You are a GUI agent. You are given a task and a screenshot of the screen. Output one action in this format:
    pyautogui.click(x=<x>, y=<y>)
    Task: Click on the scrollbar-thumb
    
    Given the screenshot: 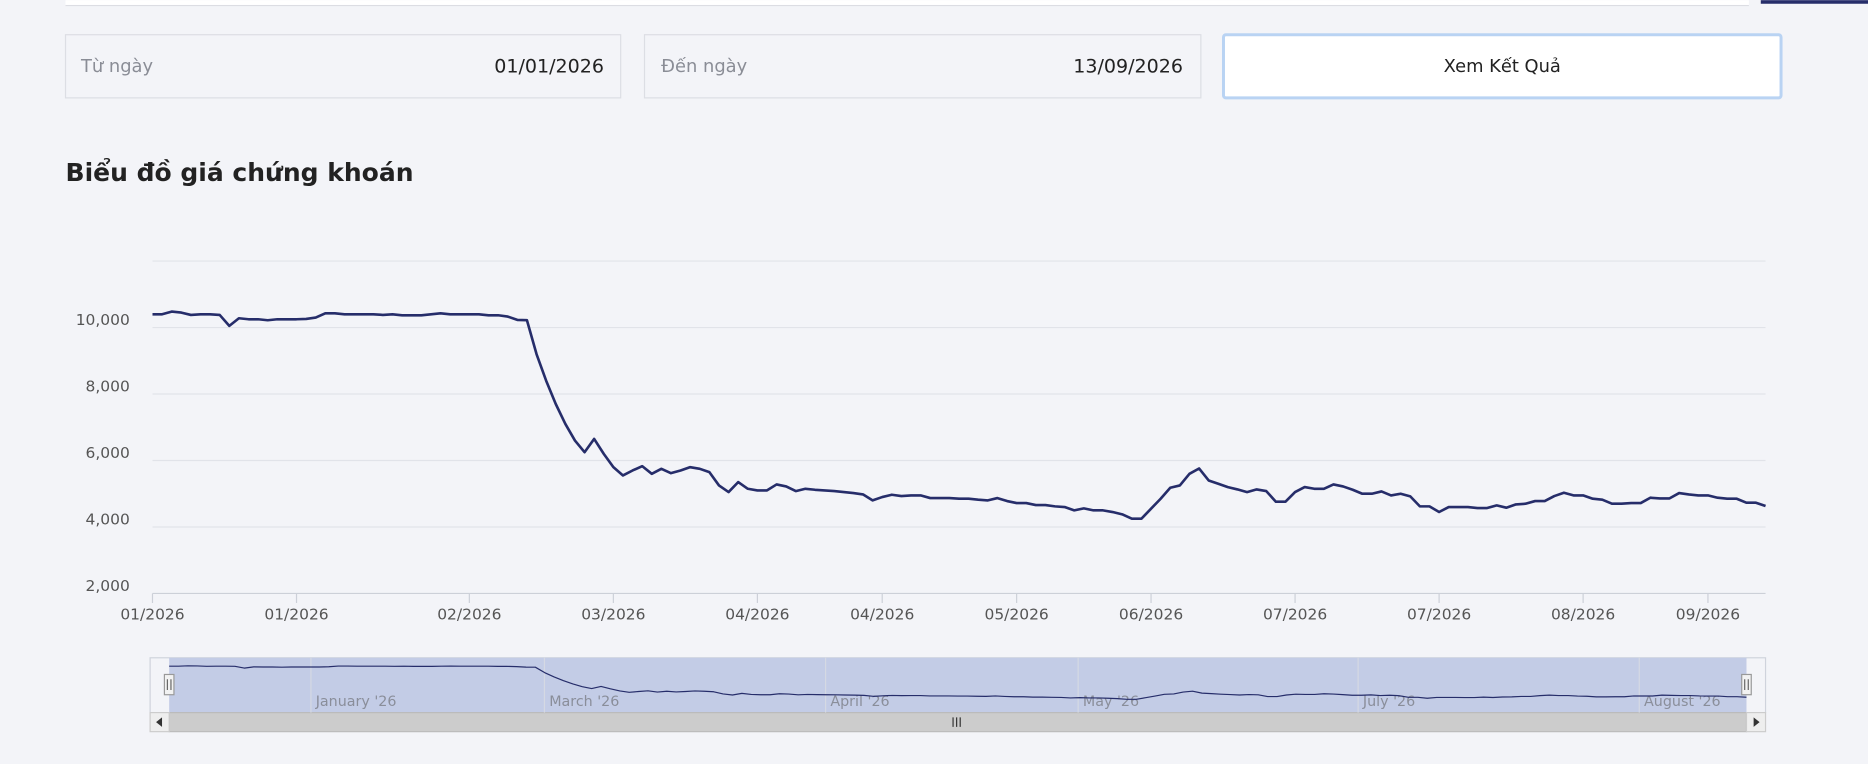 What is the action you would take?
    pyautogui.click(x=958, y=722)
    